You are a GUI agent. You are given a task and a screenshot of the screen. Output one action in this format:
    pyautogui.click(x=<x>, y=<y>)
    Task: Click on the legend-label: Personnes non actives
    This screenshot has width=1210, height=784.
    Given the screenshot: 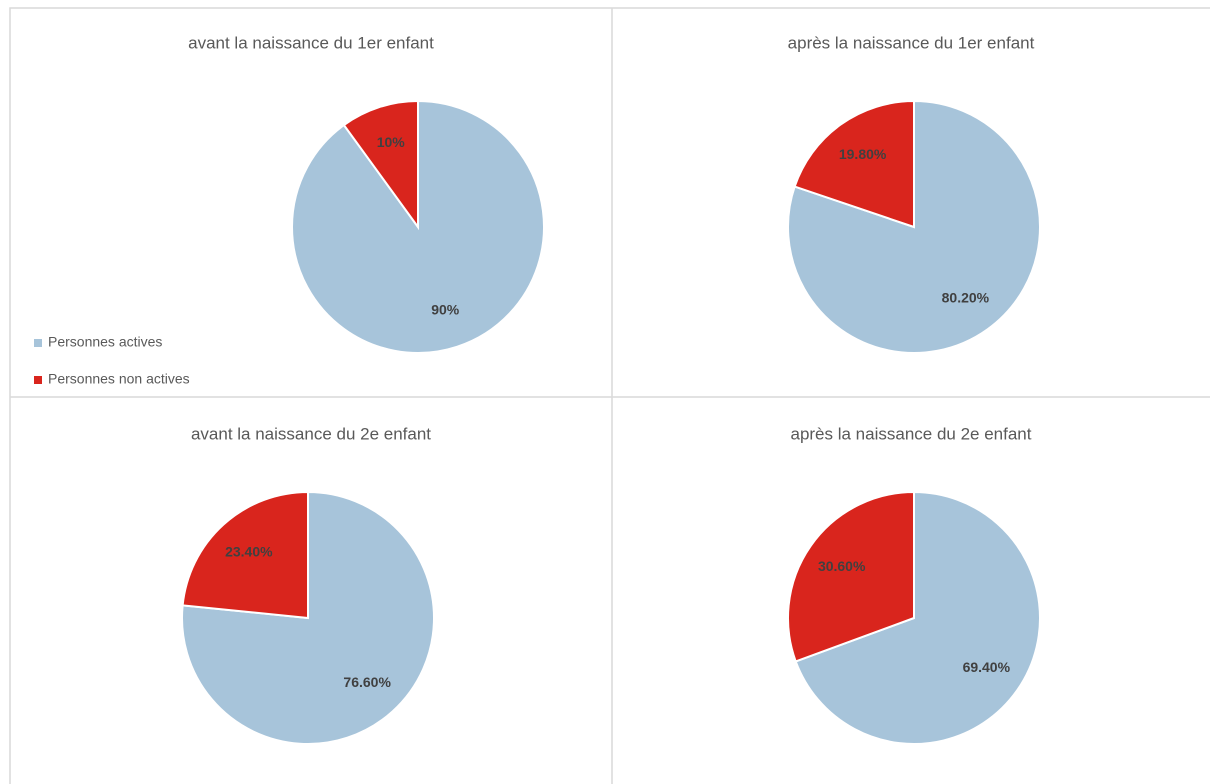 What is the action you would take?
    pyautogui.click(x=119, y=379)
    